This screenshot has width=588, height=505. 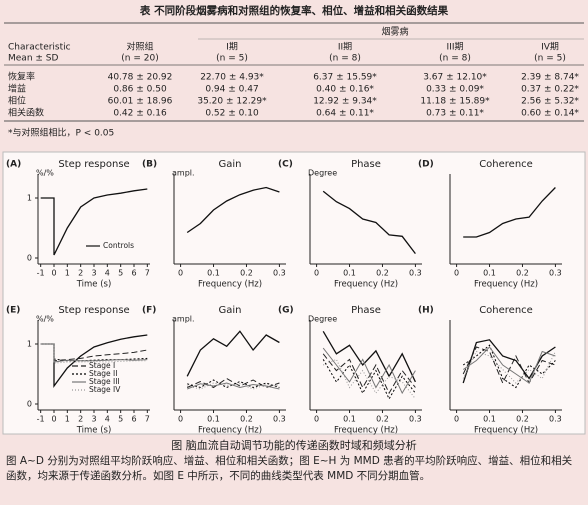 What do you see at coordinates (455, 78) in the screenshot?
I see `cell: 3.67 ± 12.10*` at bounding box center [455, 78].